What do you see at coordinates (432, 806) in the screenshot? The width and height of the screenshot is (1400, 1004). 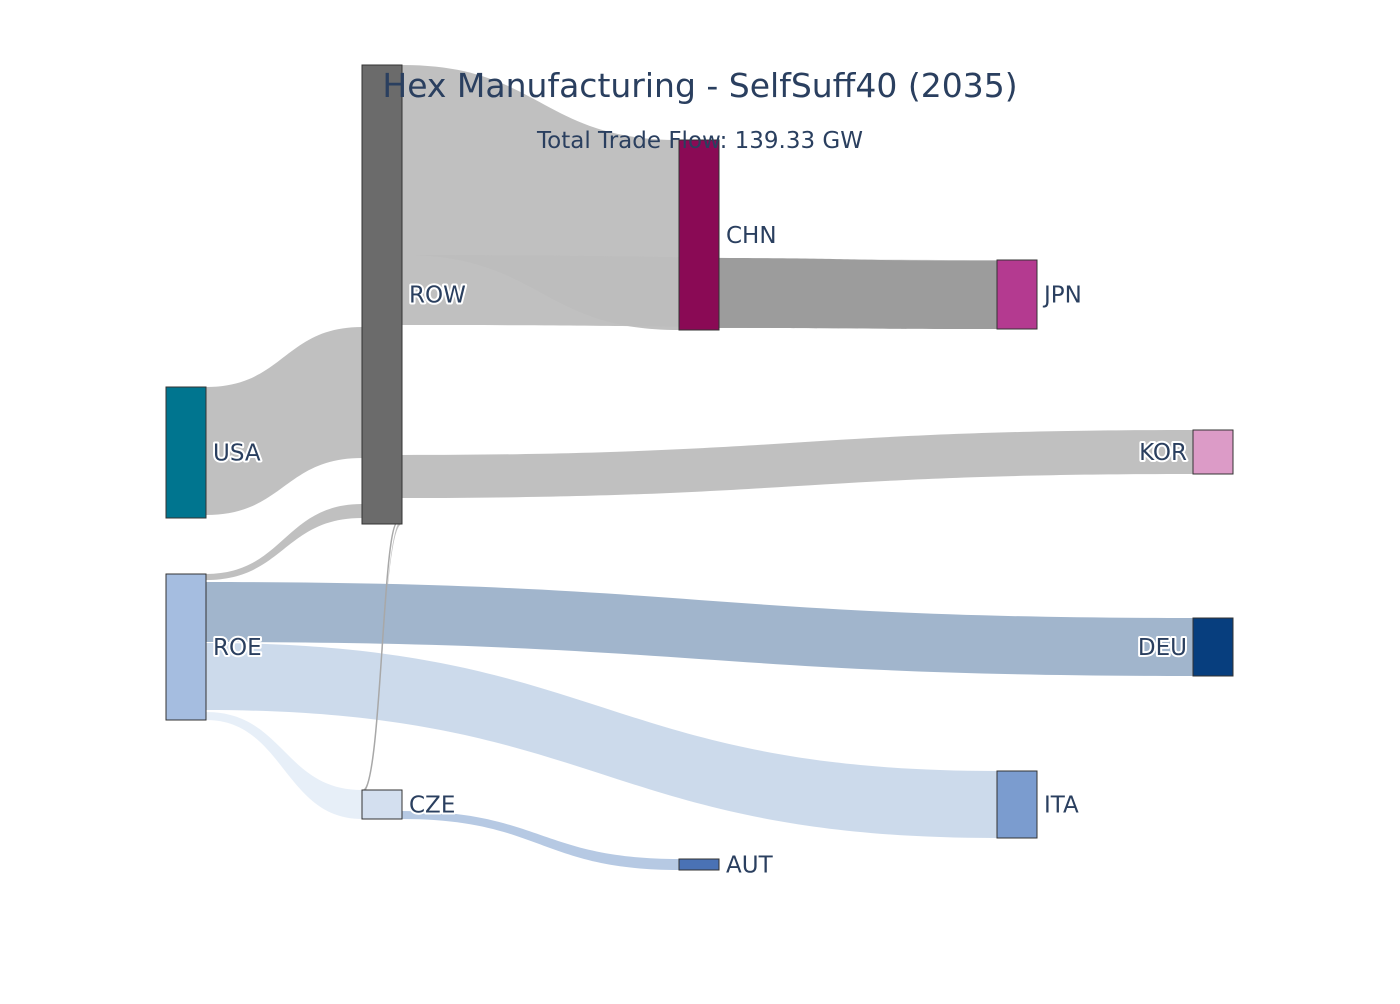 I see `node-label-cze: CZE` at bounding box center [432, 806].